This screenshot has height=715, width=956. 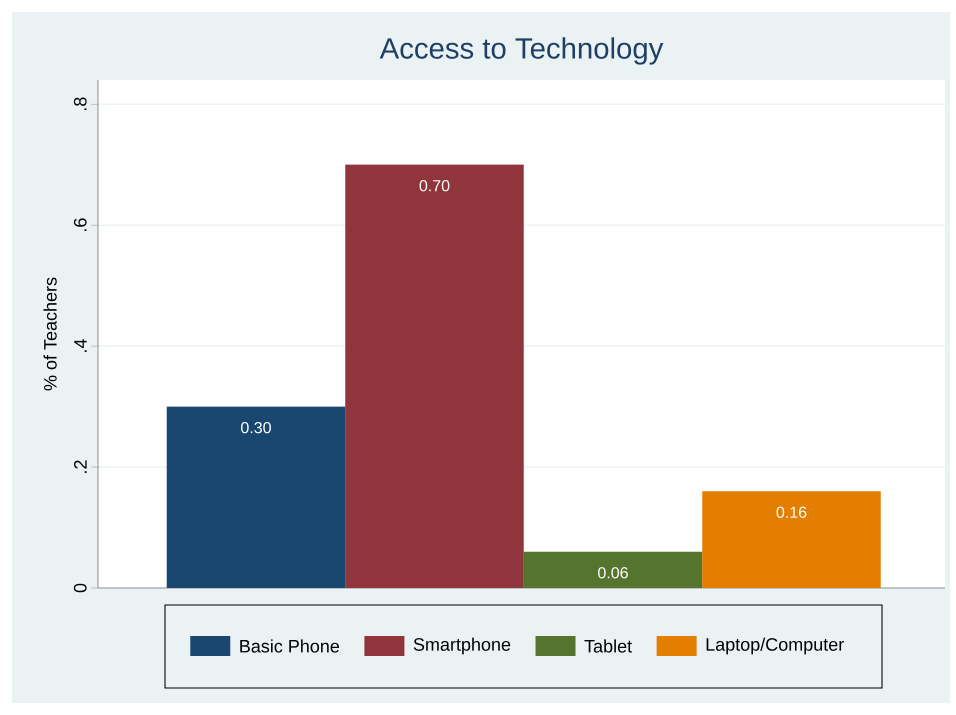 I want to click on y-axis-title: % of Teachers, so click(x=50, y=334).